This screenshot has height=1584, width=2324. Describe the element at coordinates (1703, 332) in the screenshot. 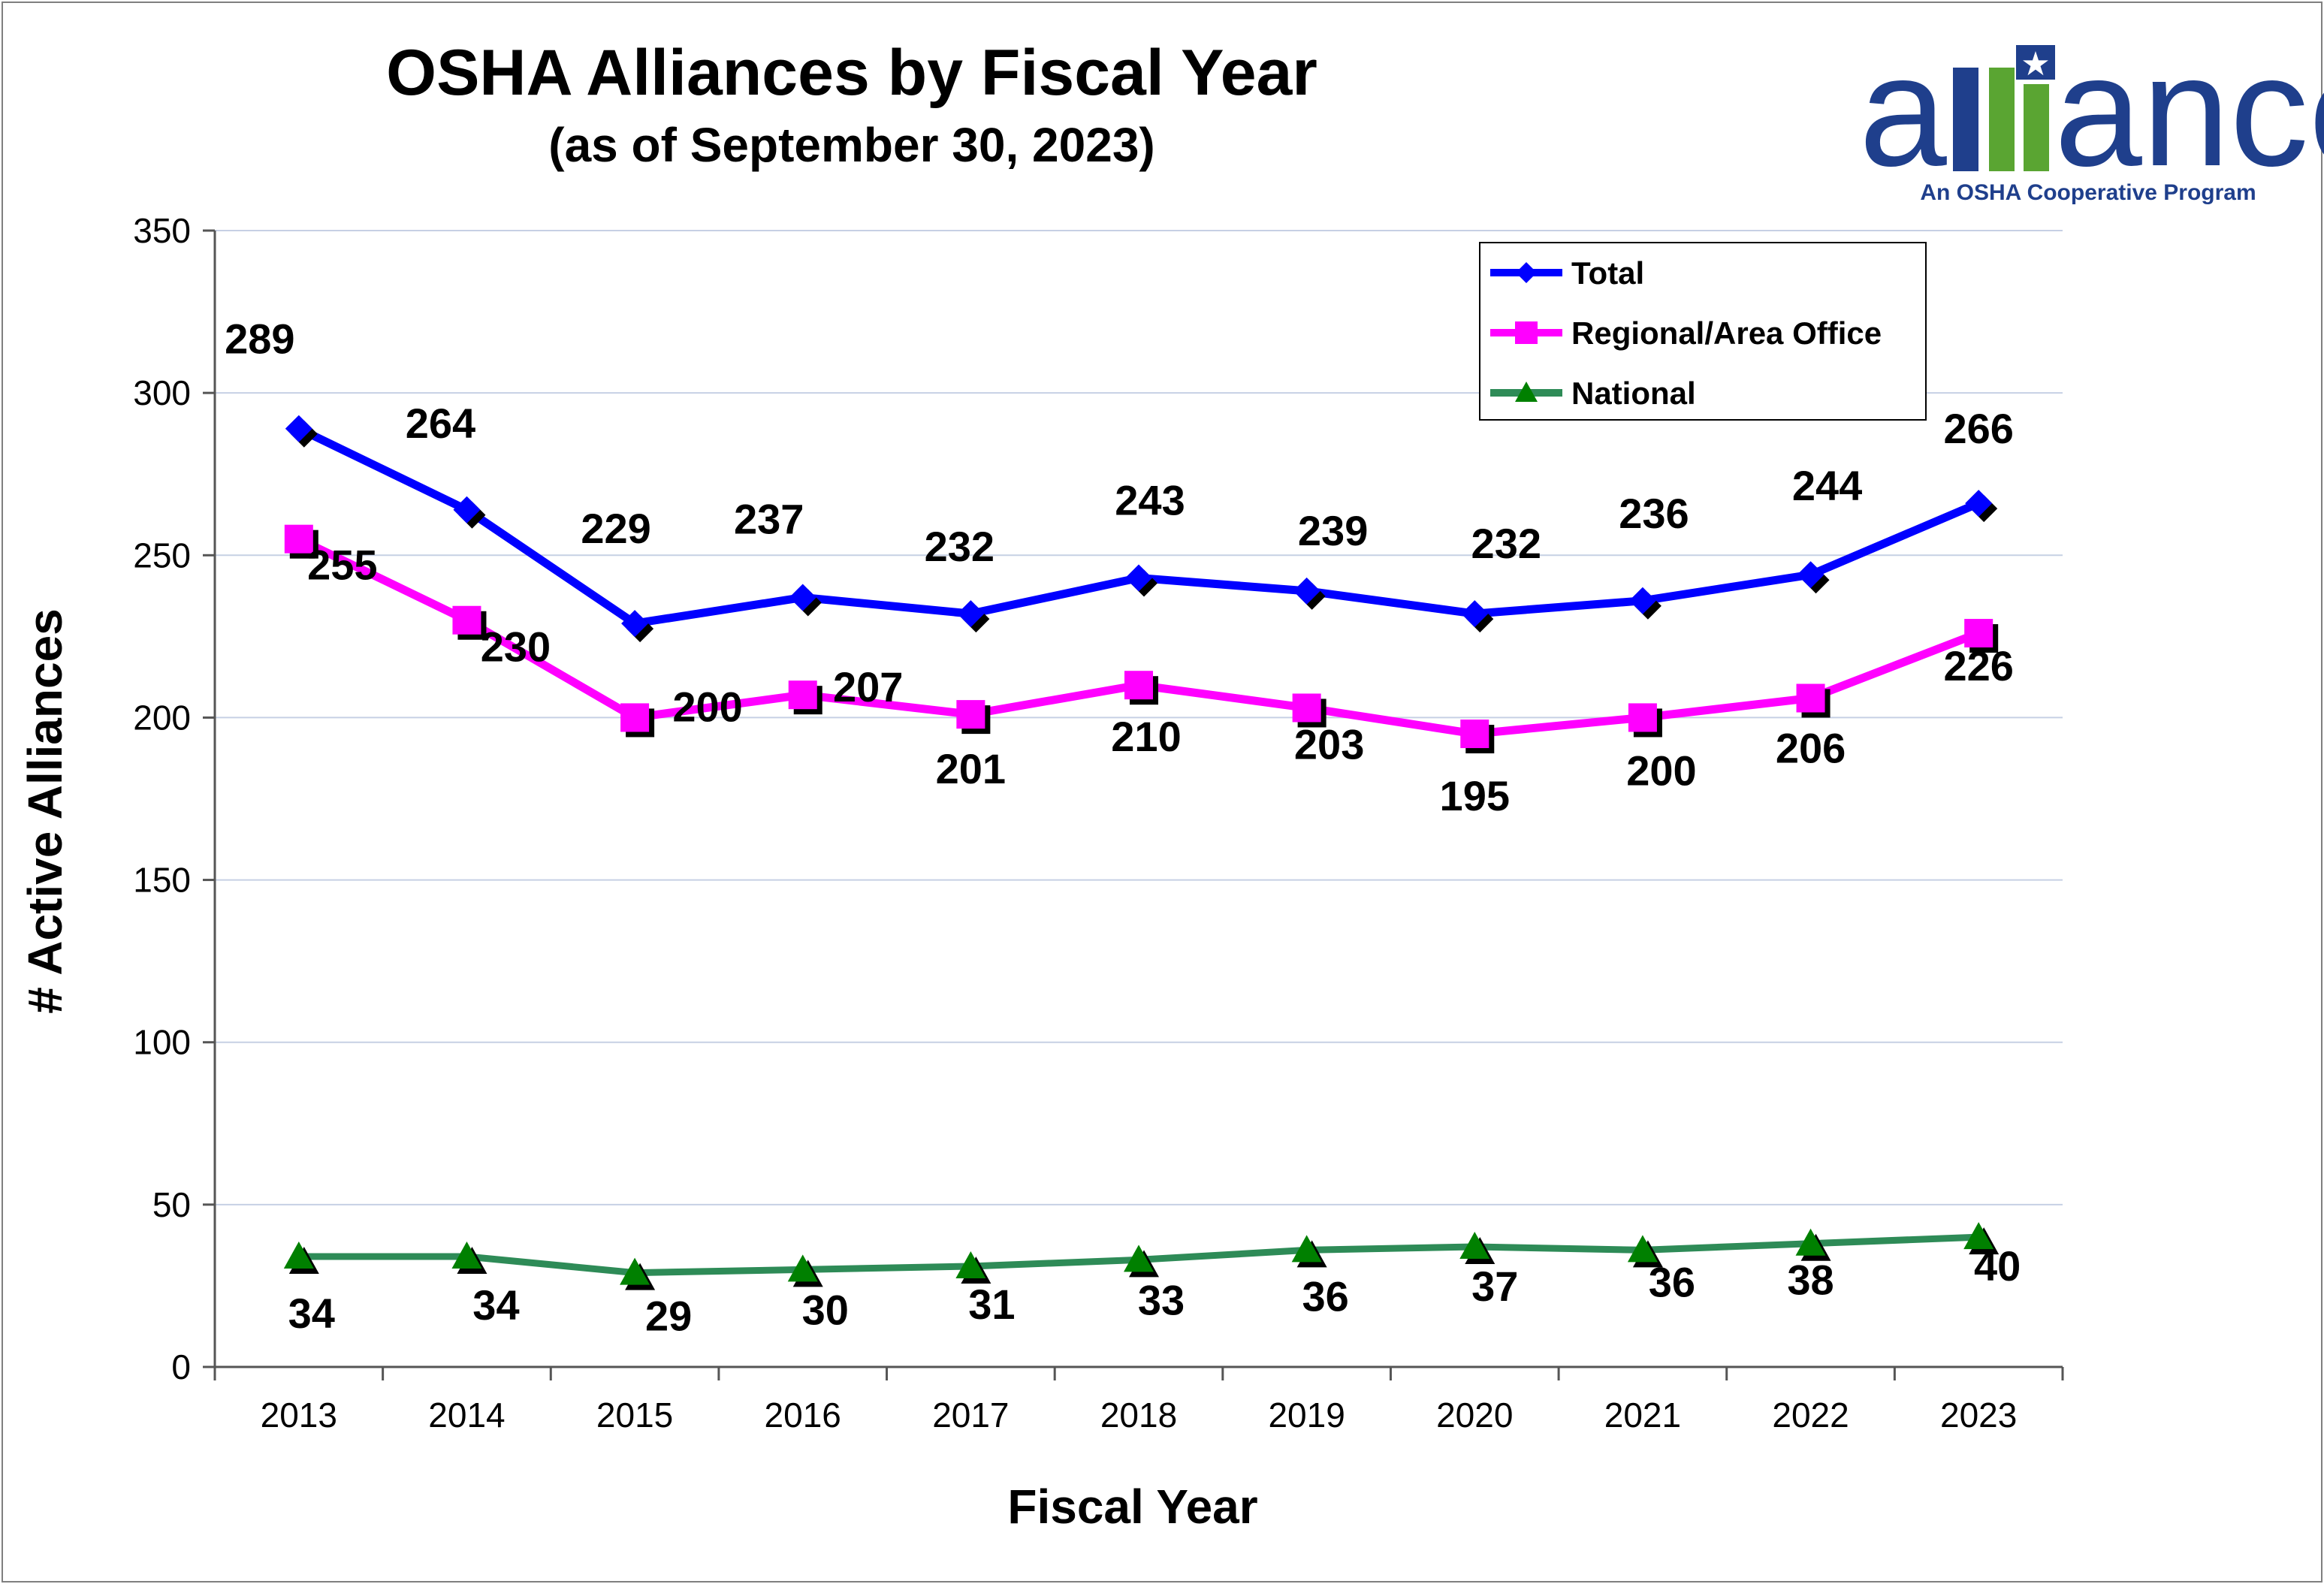

I see `legend: Total Regional/Area Office National` at that location.